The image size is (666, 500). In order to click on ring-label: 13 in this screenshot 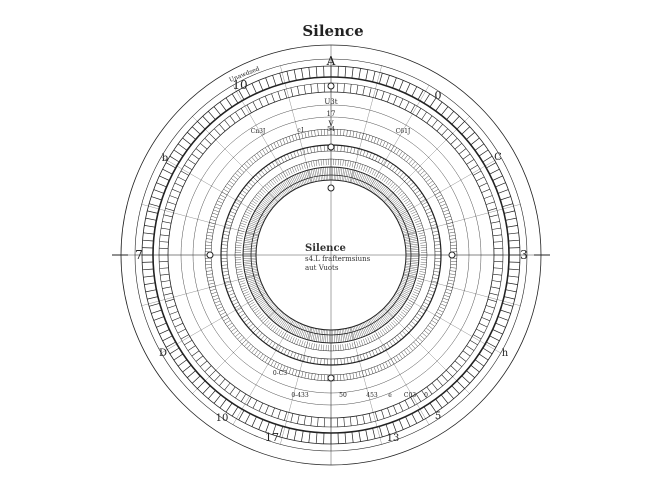, I will do `click(393, 438)`.